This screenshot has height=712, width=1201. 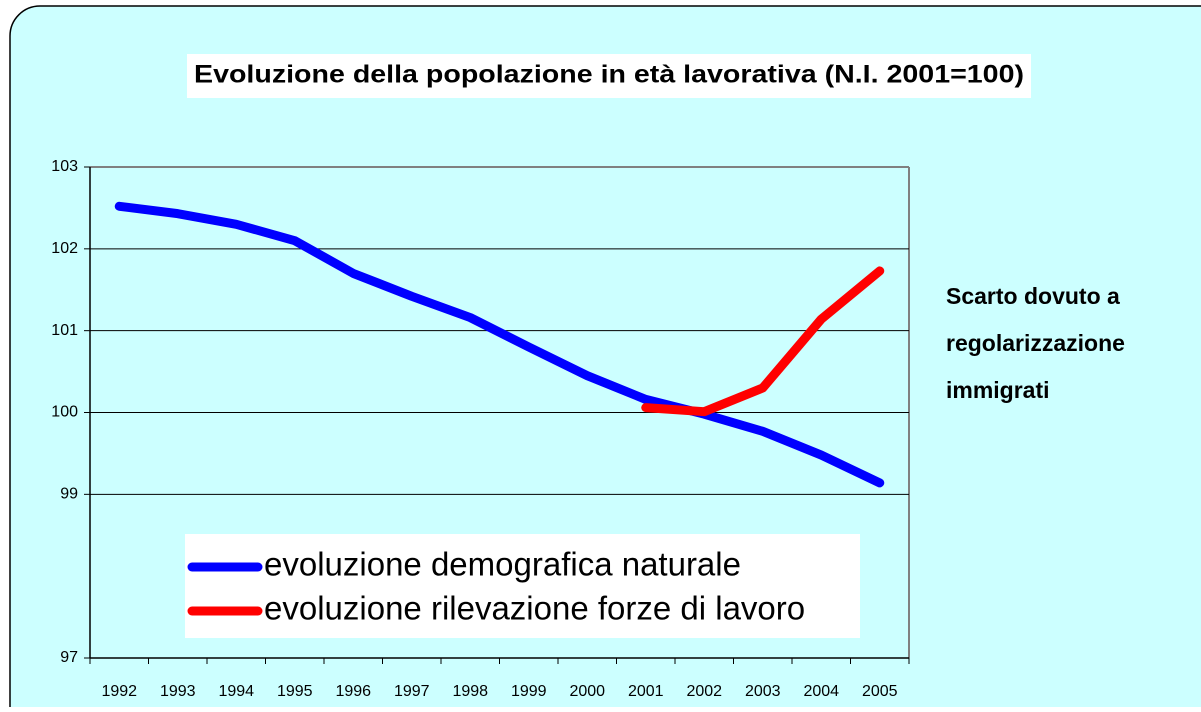 I want to click on x-tick-label: 1993, so click(x=178, y=691).